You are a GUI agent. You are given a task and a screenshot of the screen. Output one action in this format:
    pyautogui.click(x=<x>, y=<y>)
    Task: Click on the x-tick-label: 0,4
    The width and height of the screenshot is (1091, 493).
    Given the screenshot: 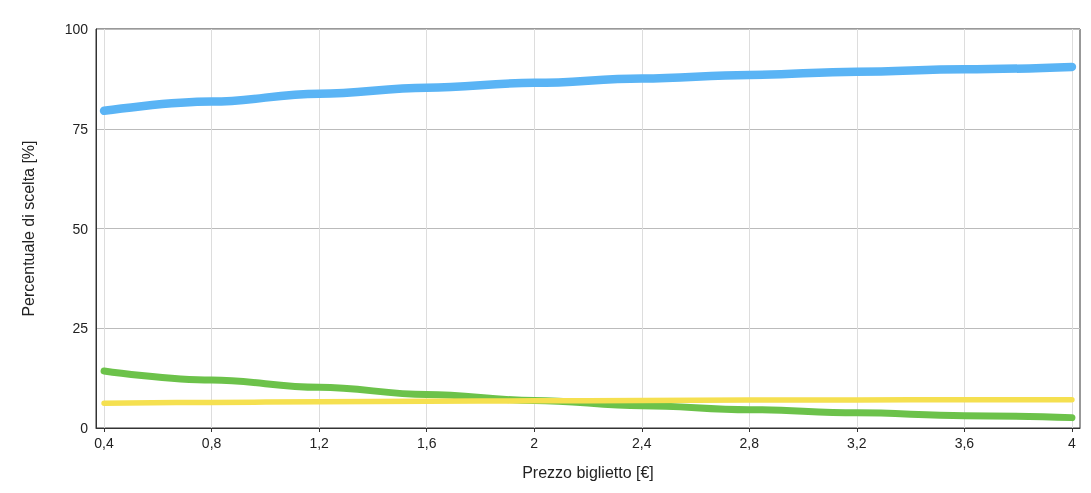 What is the action you would take?
    pyautogui.click(x=104, y=443)
    